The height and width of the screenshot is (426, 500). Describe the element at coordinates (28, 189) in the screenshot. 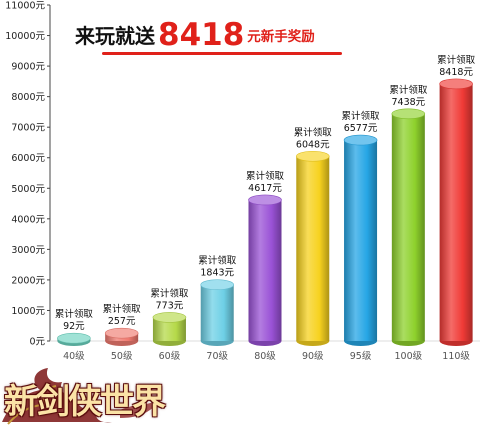

I see `y-tick-label: 5000元` at that location.